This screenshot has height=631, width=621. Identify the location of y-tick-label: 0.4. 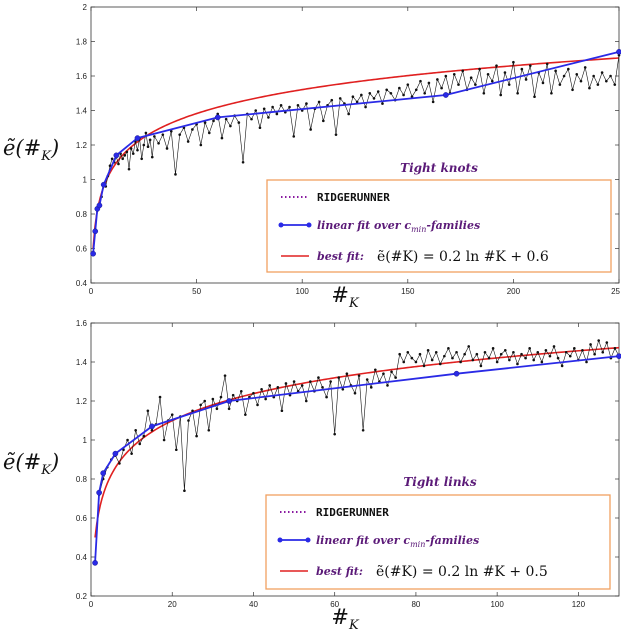
(82, 283).